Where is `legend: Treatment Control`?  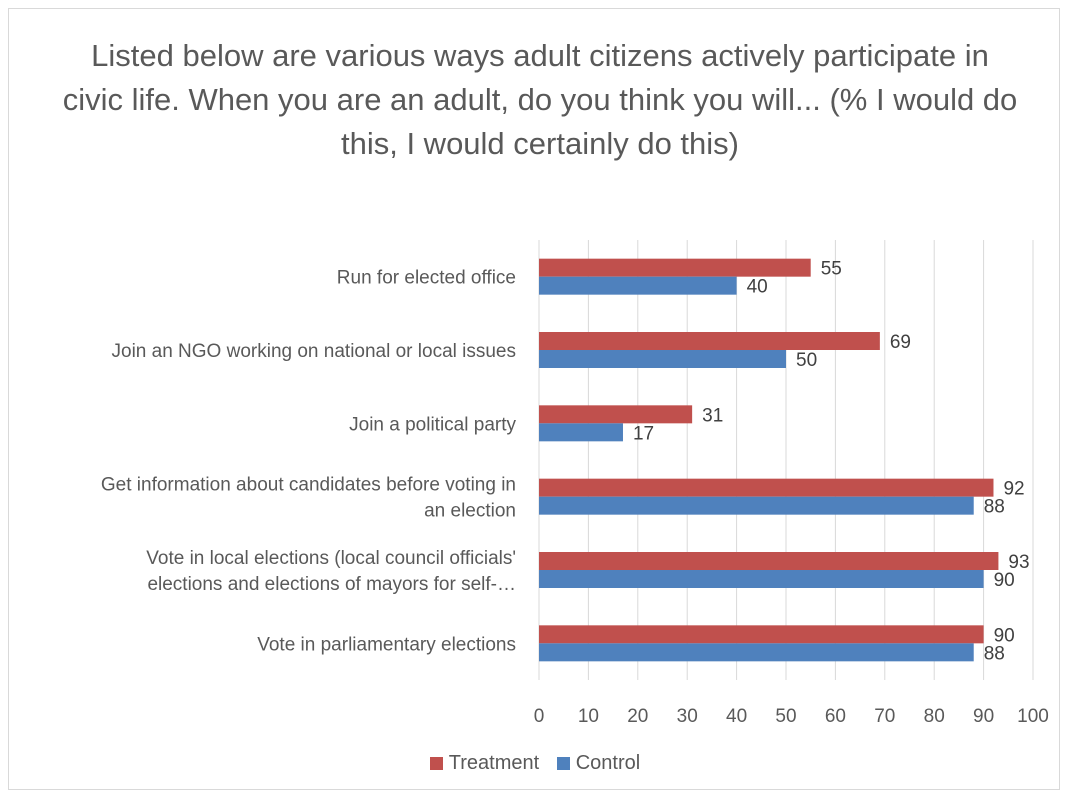
legend: Treatment Control is located at coordinates (535, 763).